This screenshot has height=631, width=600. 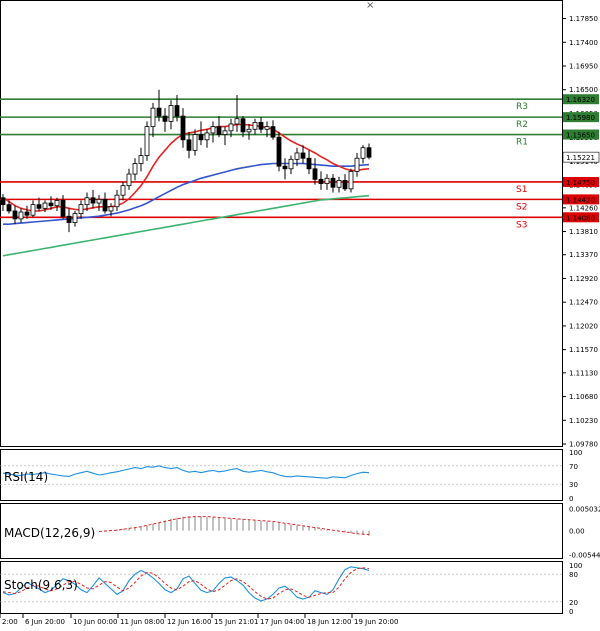 What do you see at coordinates (522, 143) in the screenshot?
I see `level-label-r1: R1` at bounding box center [522, 143].